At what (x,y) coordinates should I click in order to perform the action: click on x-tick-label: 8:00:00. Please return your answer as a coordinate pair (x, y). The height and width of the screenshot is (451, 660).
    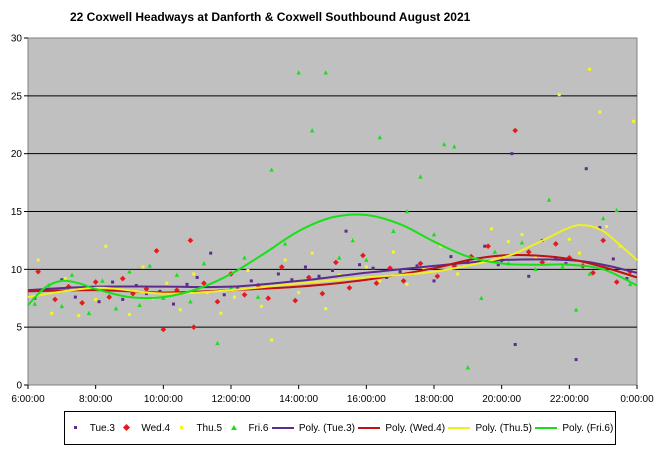
    Looking at the image, I should click on (96, 399).